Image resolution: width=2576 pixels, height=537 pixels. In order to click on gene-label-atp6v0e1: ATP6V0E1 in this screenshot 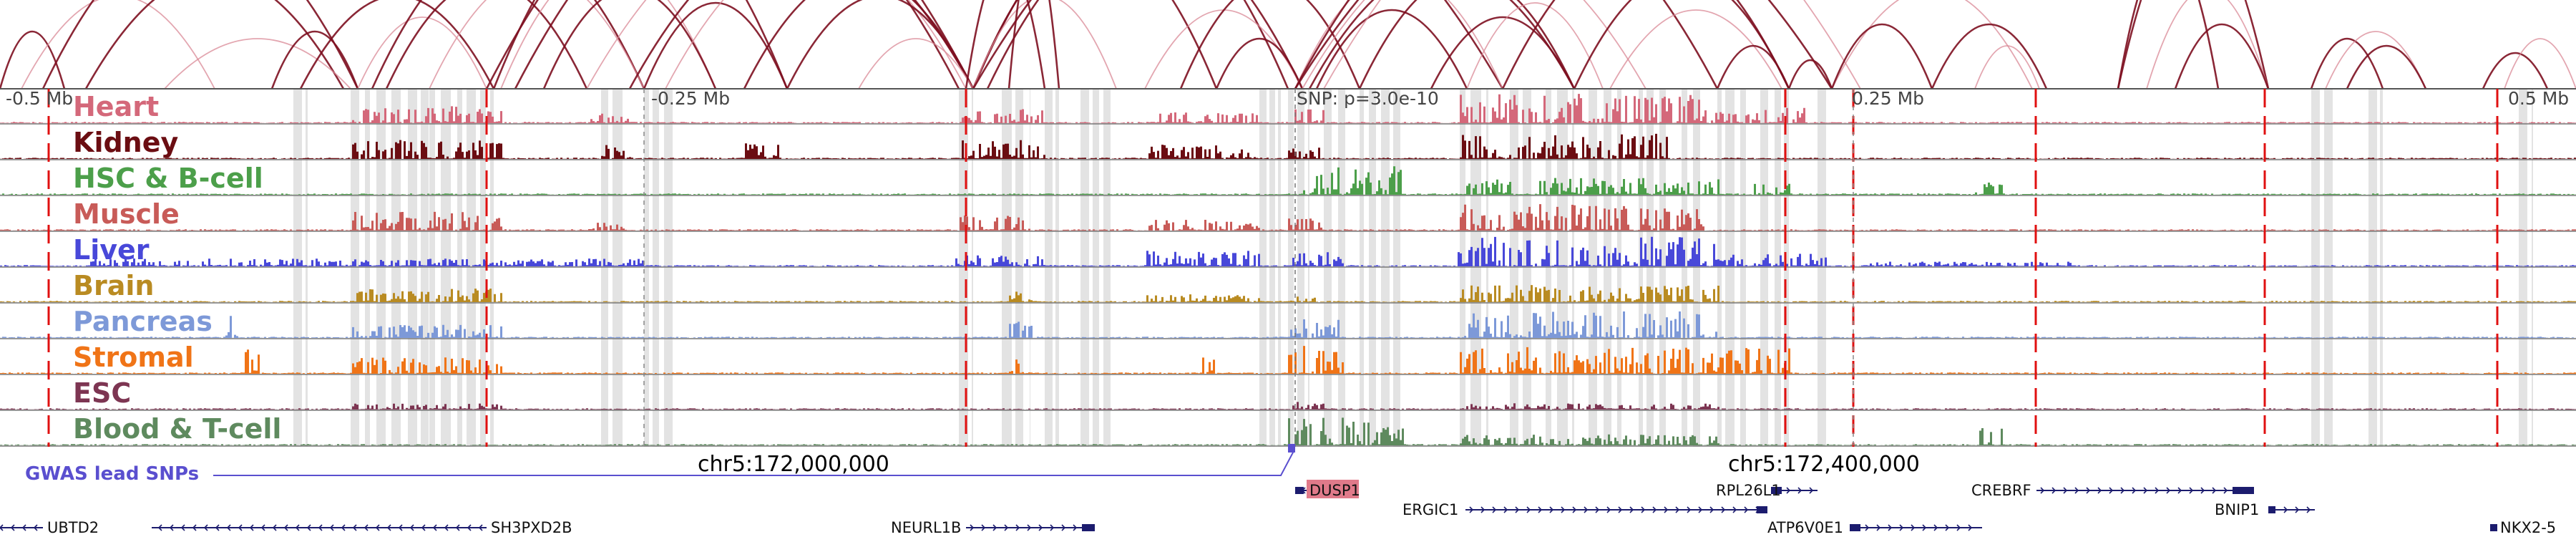, I will do `click(1805, 527)`.